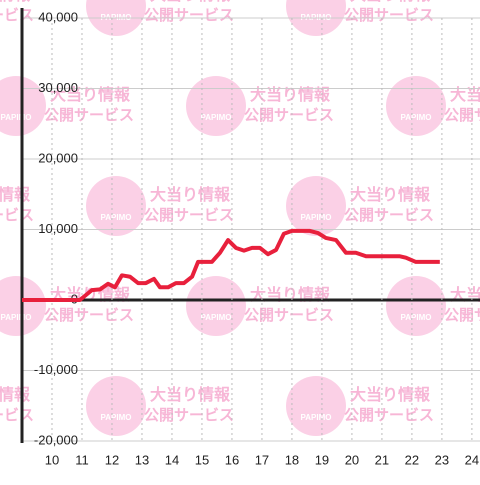 The height and width of the screenshot is (485, 480). Describe the element at coordinates (382, 459) in the screenshot. I see `x-tick-label: 21` at that location.